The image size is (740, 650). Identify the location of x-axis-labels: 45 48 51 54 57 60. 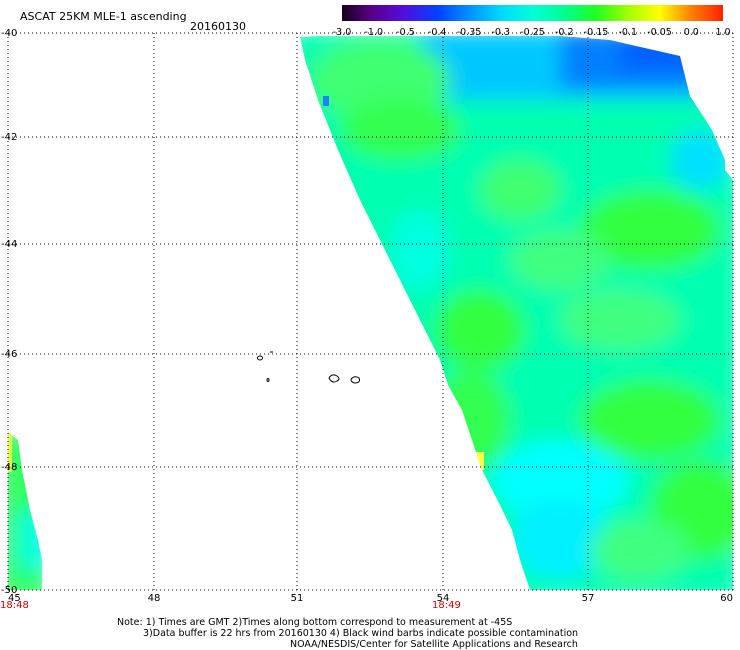
(370, 598).